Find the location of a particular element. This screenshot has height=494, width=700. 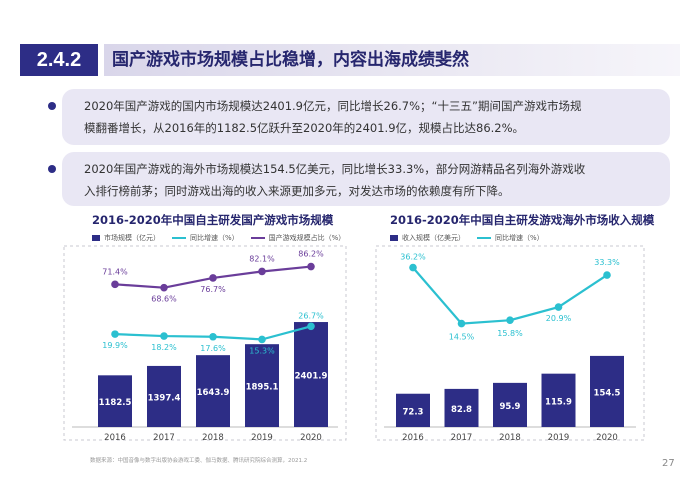

chart-legend: 收入规模（亿美元） 同比增速（%） is located at coordinates (473, 238).